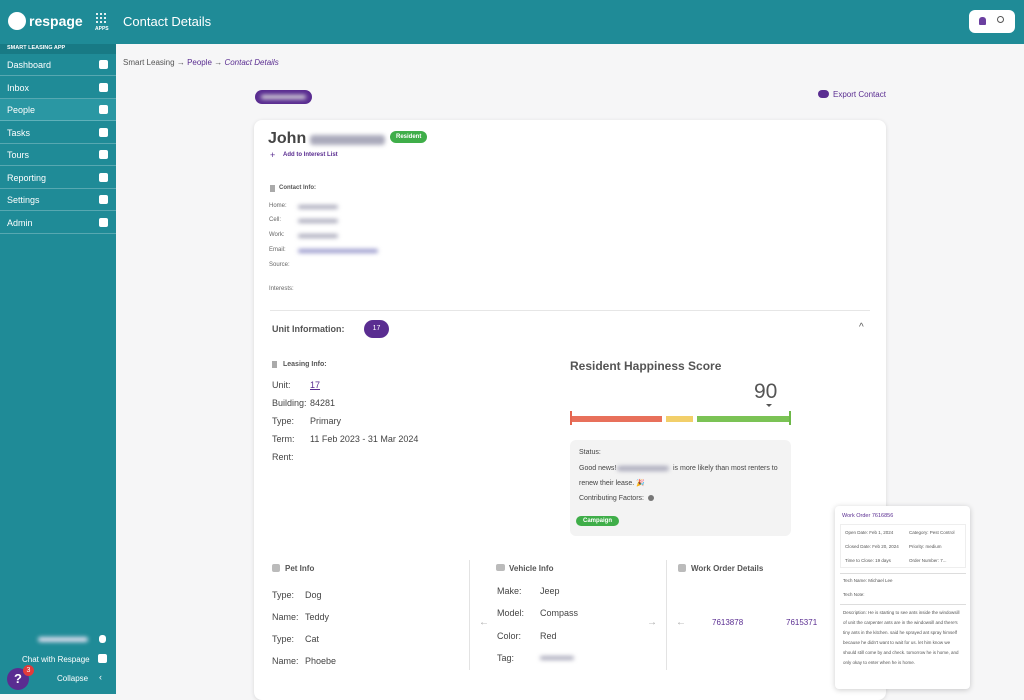 This screenshot has height=700, width=1024. Describe the element at coordinates (283, 97) in the screenshot. I see `property-tag` at that location.